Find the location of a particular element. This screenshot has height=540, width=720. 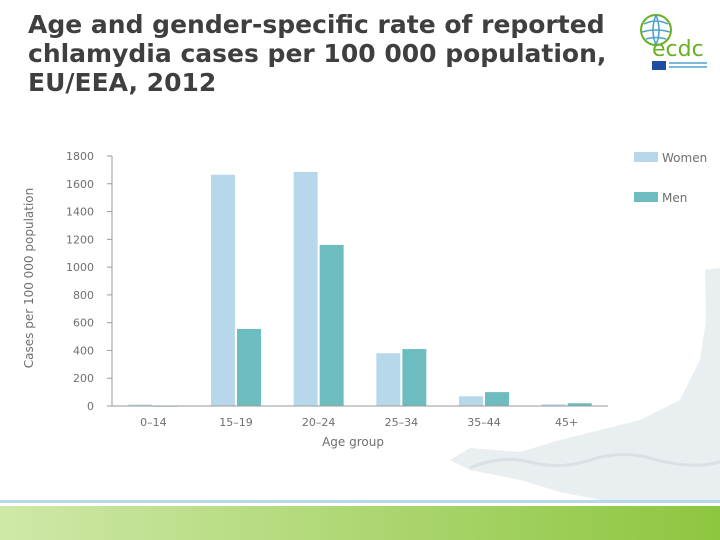

y-tick-label: 1400 is located at coordinates (80, 212).